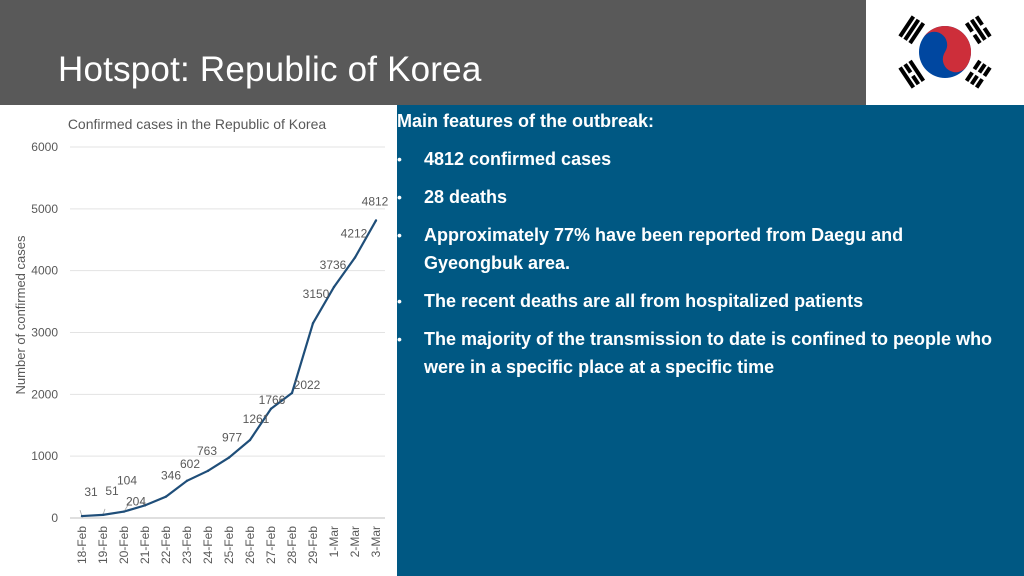 This screenshot has height=576, width=1024. Describe the element at coordinates (171, 476) in the screenshot. I see `data-label: 346` at that location.